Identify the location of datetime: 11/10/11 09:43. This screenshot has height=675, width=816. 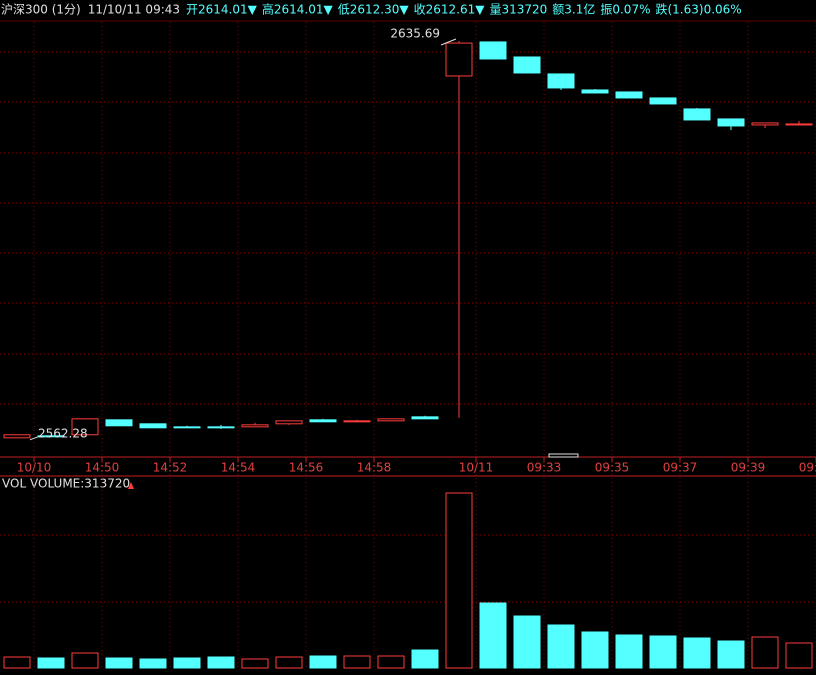
(134, 10).